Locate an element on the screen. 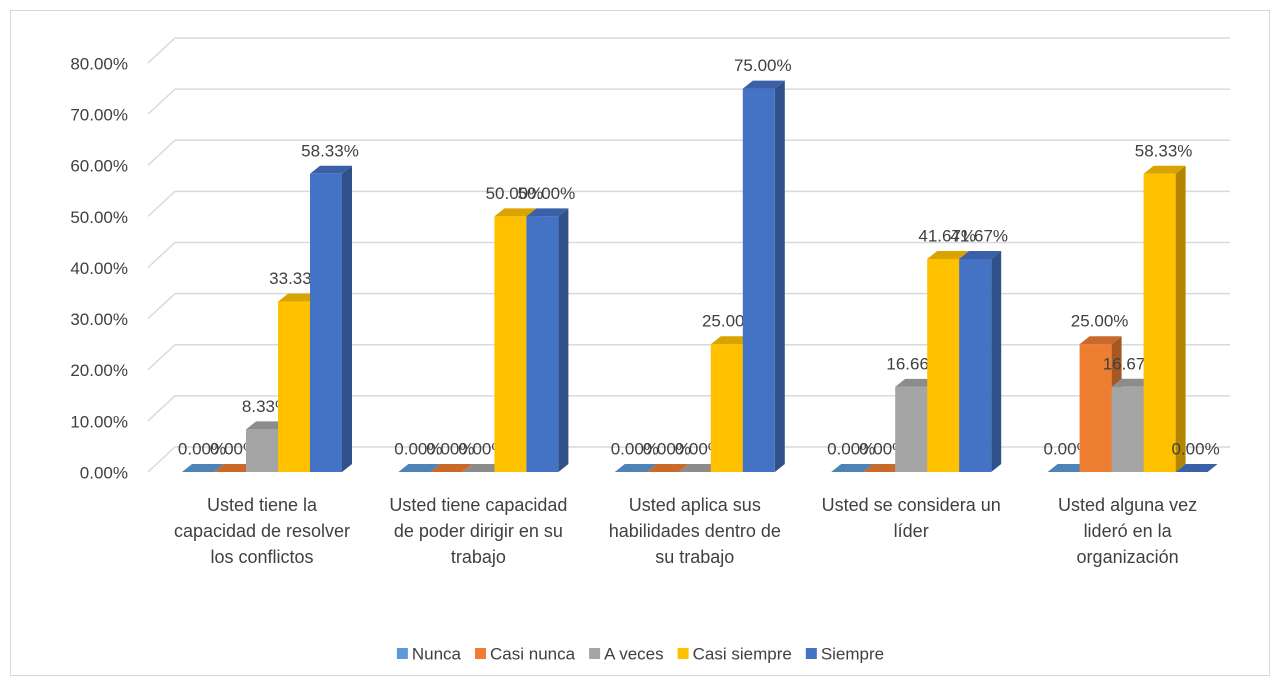  y-tick-label: 30.00% is located at coordinates (99, 319).